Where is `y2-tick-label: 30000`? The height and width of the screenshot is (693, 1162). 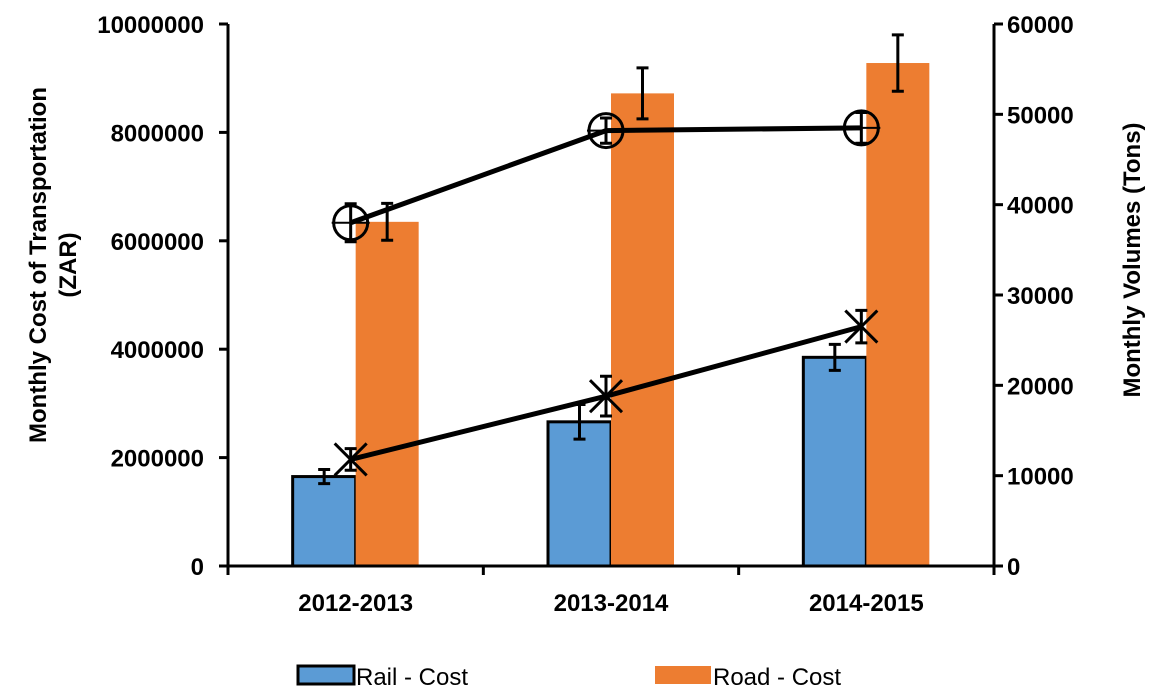 y2-tick-label: 30000 is located at coordinates (1040, 296).